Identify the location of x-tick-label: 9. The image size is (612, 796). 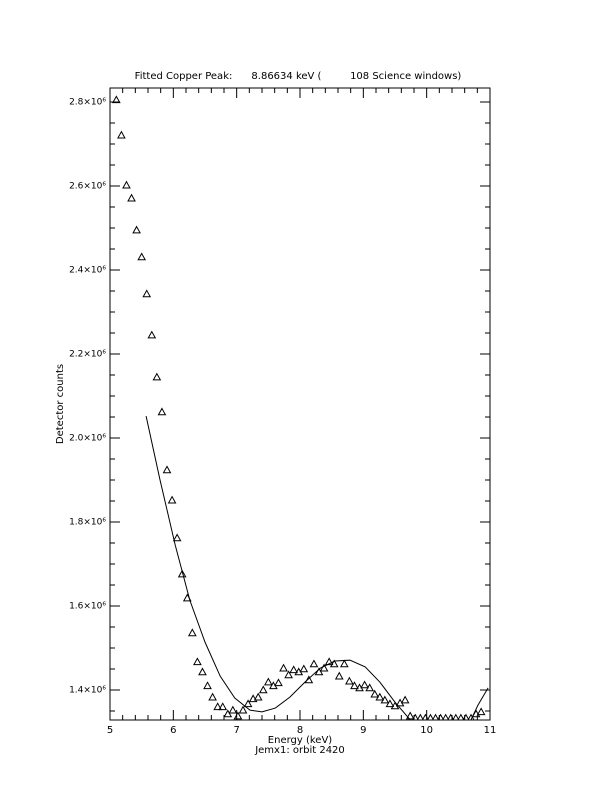
(363, 730).